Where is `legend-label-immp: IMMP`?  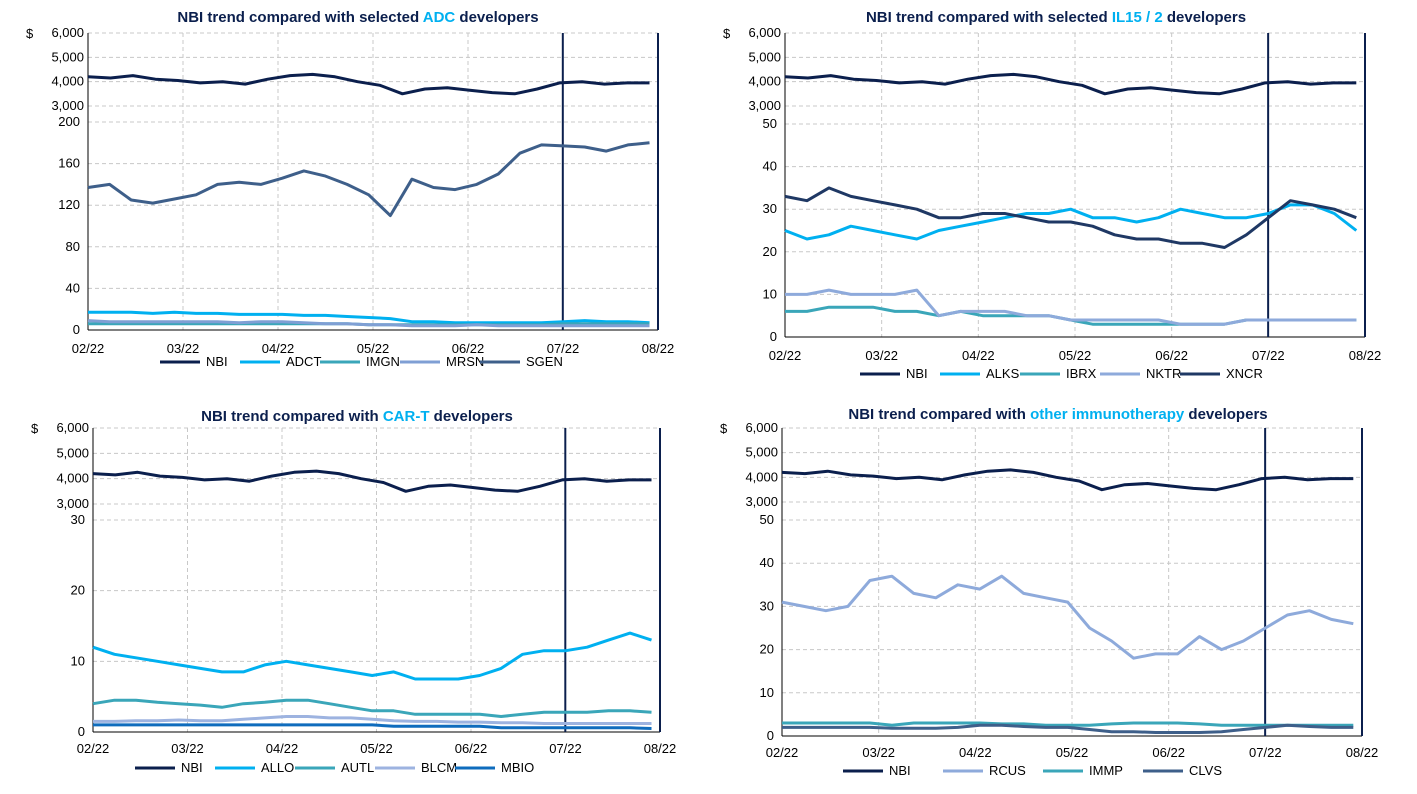 legend-label-immp: IMMP is located at coordinates (1106, 770).